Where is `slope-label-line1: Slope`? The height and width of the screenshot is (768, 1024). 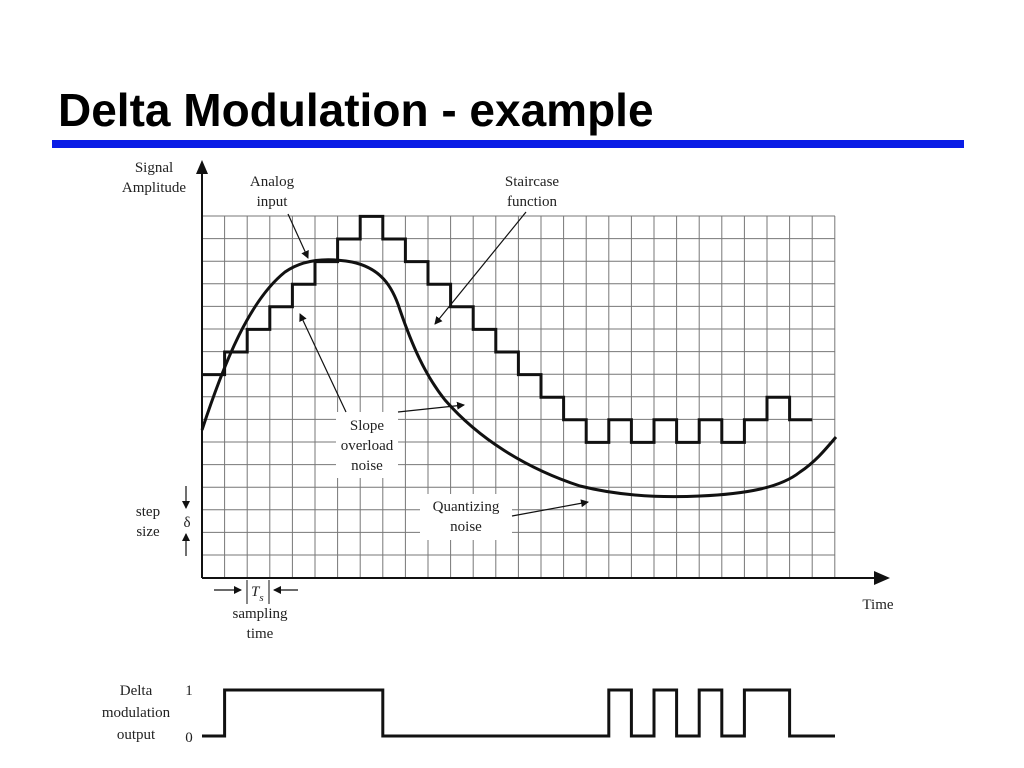 slope-label-line1: Slope is located at coordinates (367, 426).